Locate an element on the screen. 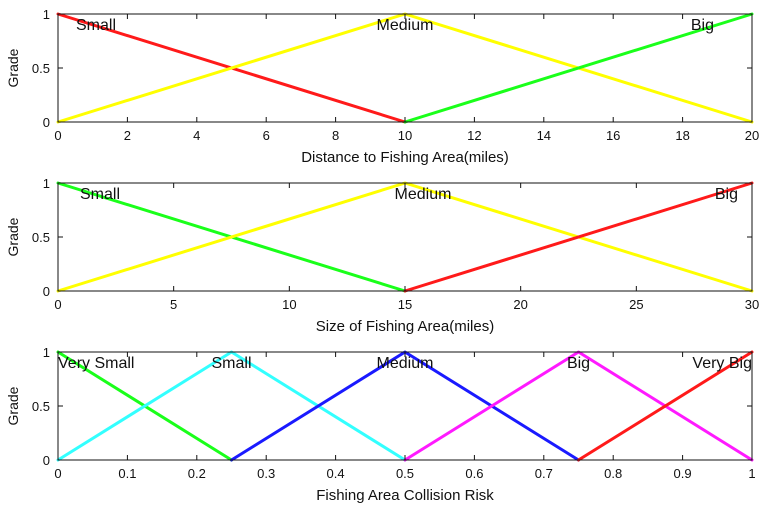  x-tick-label: 0.3 is located at coordinates (266, 473).